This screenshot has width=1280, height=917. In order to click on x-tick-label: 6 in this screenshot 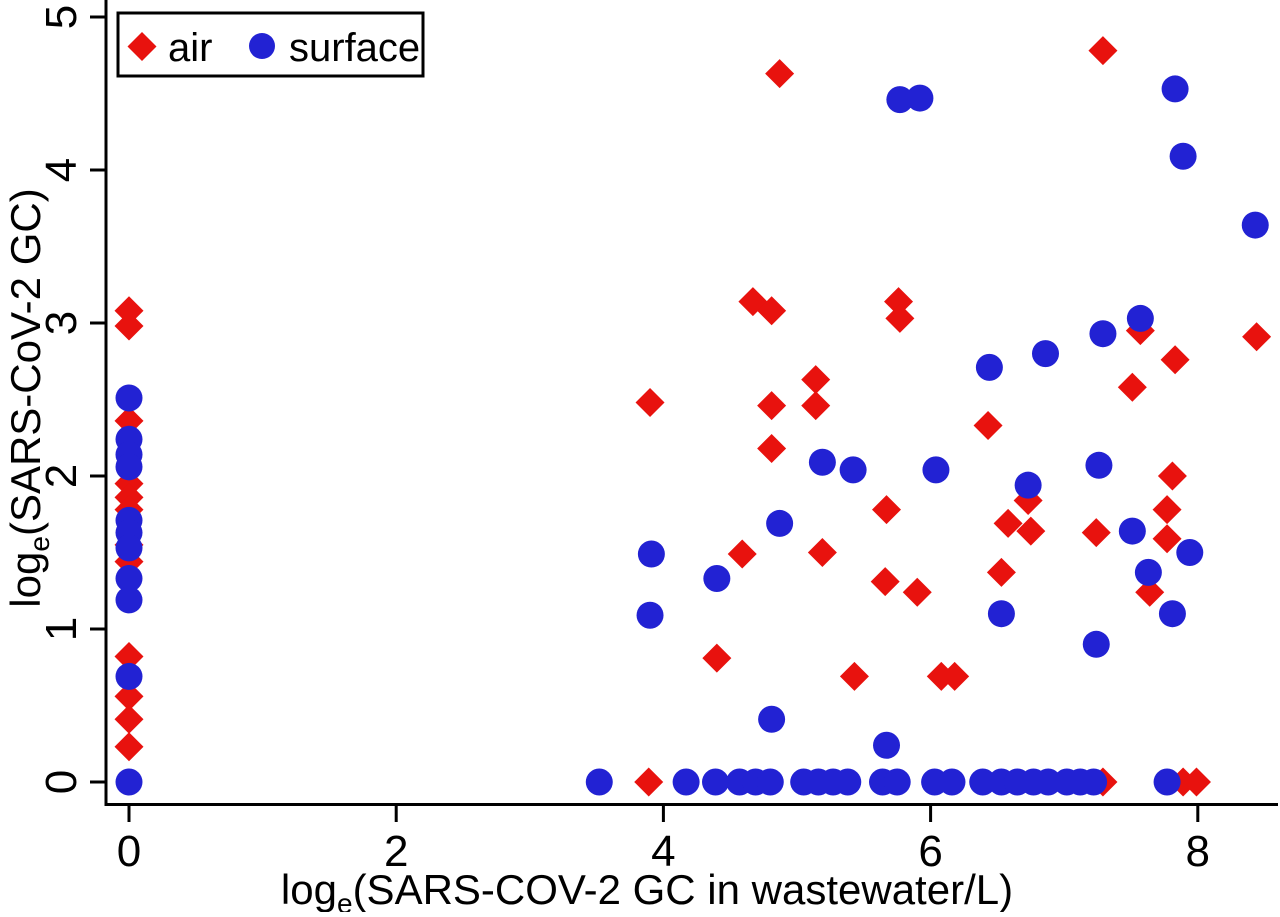, I will do `click(930, 851)`.